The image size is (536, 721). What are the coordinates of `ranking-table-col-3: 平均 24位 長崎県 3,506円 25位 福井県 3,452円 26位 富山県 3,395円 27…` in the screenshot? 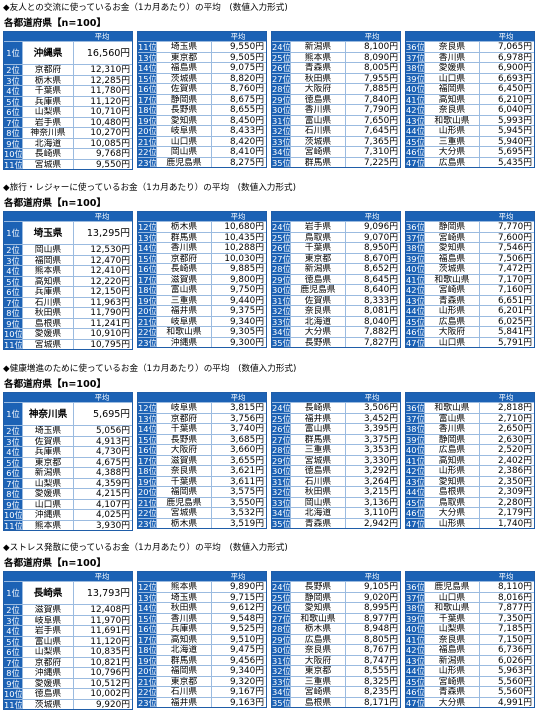 It's located at (336, 460).